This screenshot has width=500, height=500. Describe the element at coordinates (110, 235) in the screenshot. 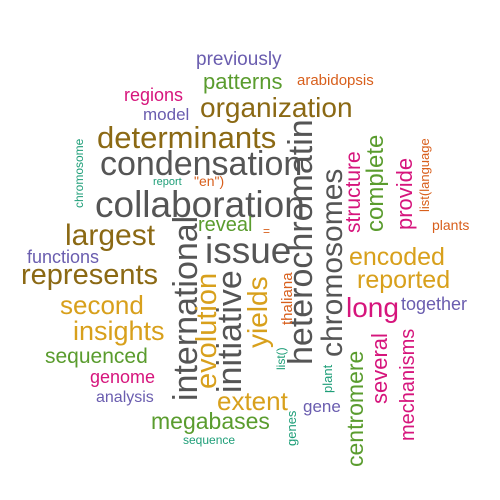

I see `word-largest: largest` at that location.